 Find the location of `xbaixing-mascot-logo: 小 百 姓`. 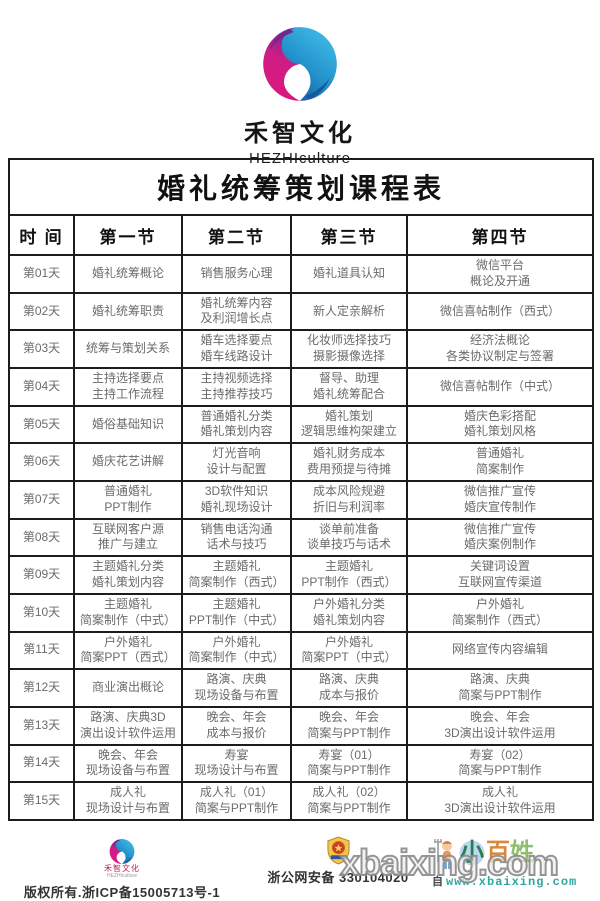

xbaixing-mascot-logo: 小 百 姓 is located at coordinates (515, 854).